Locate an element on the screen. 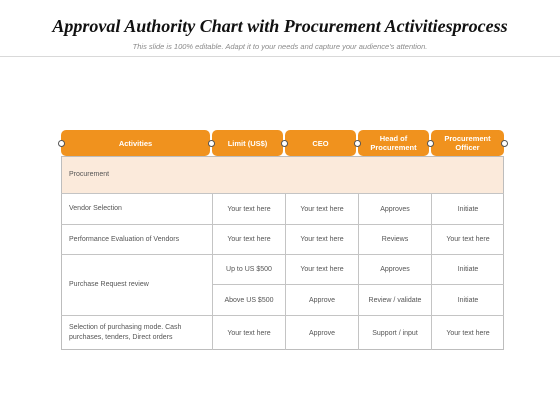  row-activity: Vendor Selection is located at coordinates (95, 208).